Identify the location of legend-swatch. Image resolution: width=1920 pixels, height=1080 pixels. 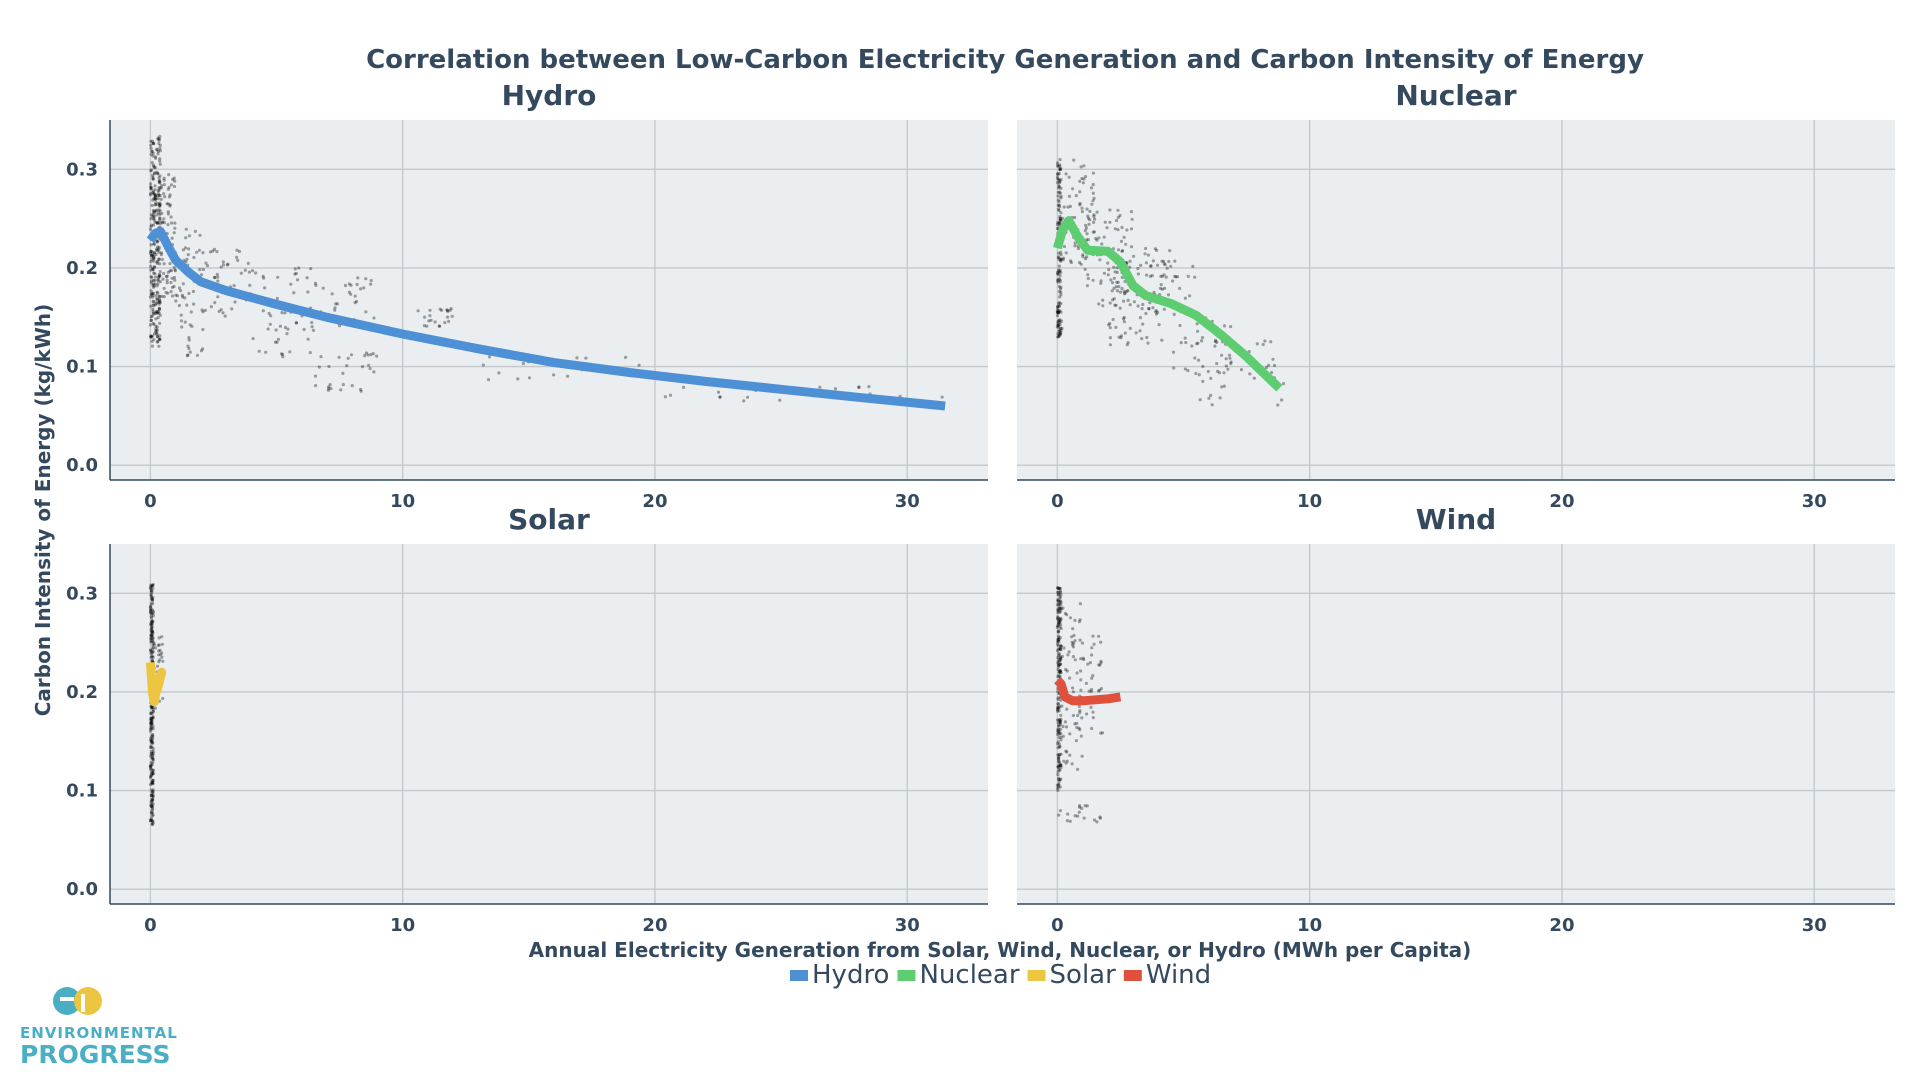
(1036, 975).